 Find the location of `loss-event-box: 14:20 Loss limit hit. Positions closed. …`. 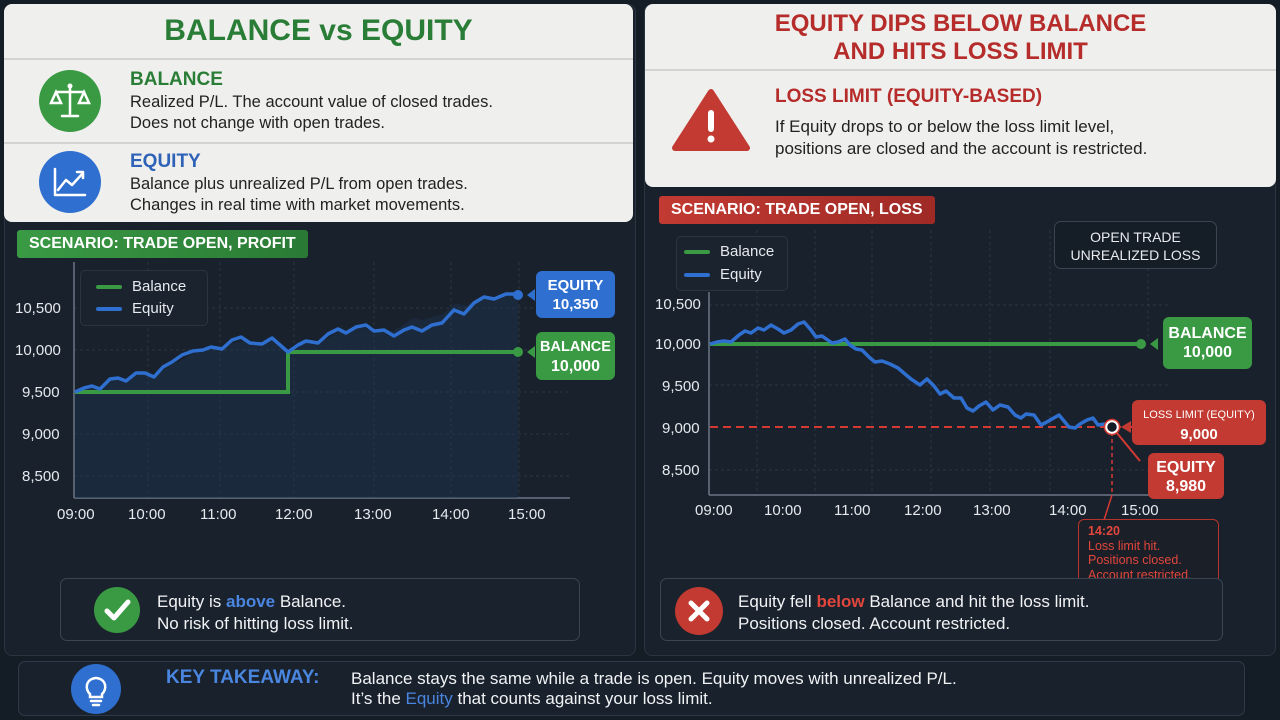

loss-event-box: 14:20 Loss limit hit. Positions closed. … is located at coordinates (1148, 552).